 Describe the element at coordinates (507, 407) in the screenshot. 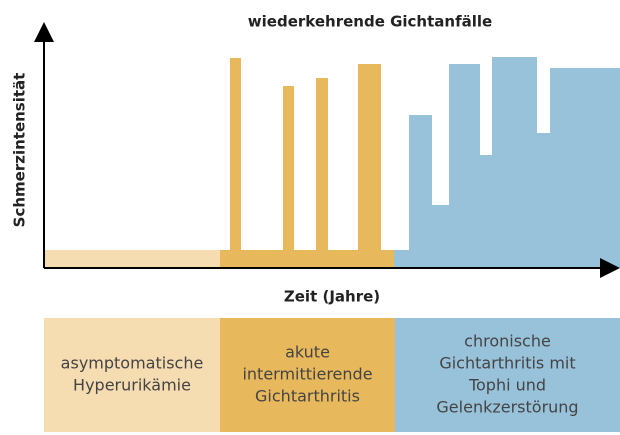

I see `stage-label: Gelenkzerstörung` at that location.